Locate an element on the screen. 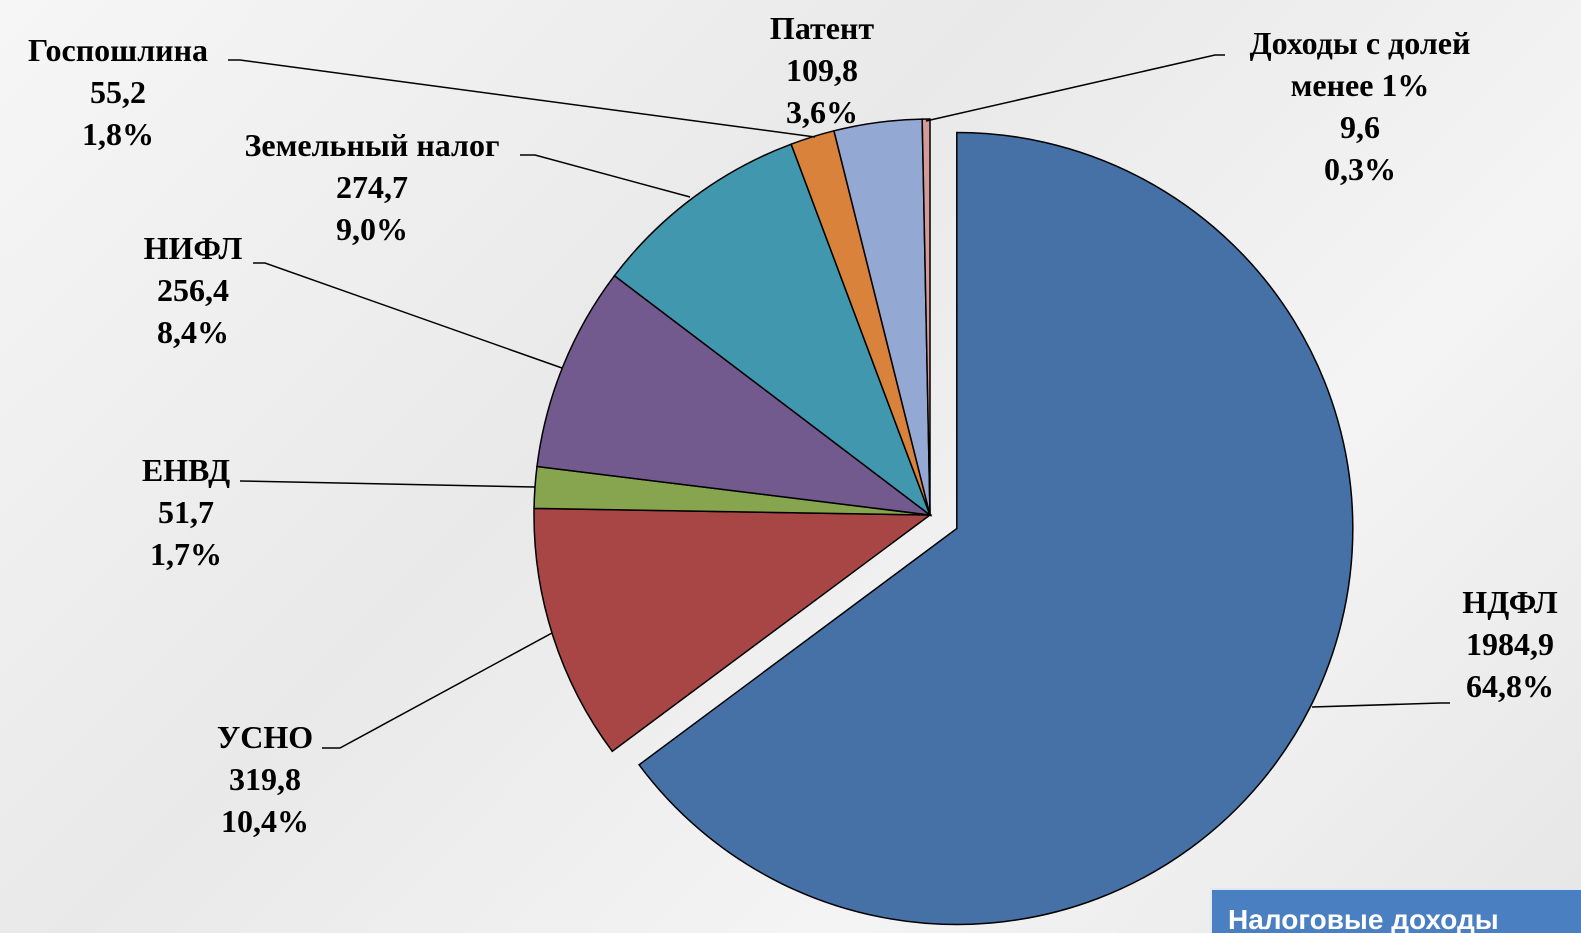  slice-label: Доходы с долей менее 1% 9,6 0,3% is located at coordinates (1360, 106).